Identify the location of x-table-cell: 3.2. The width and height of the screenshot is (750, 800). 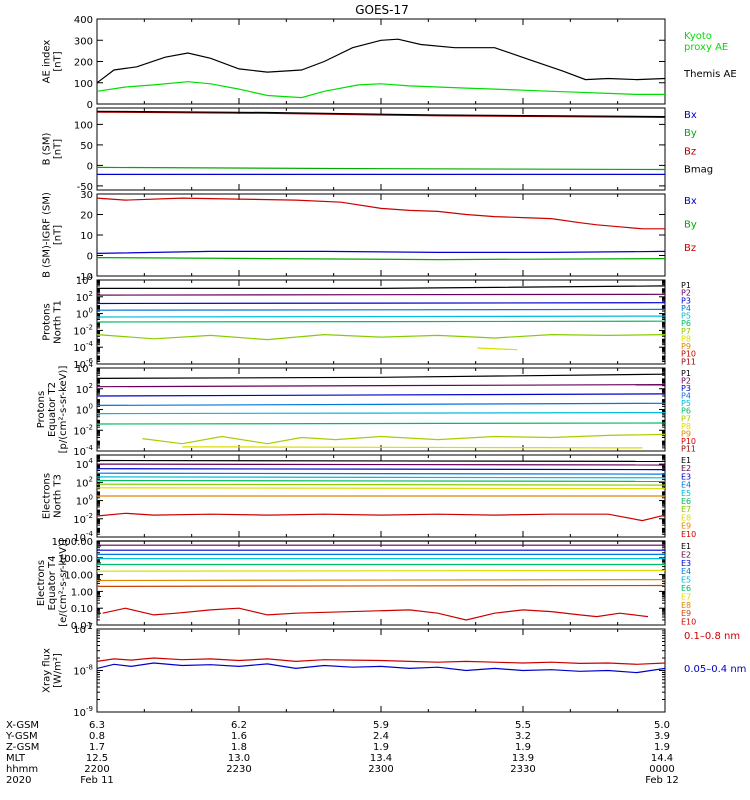
(523, 736).